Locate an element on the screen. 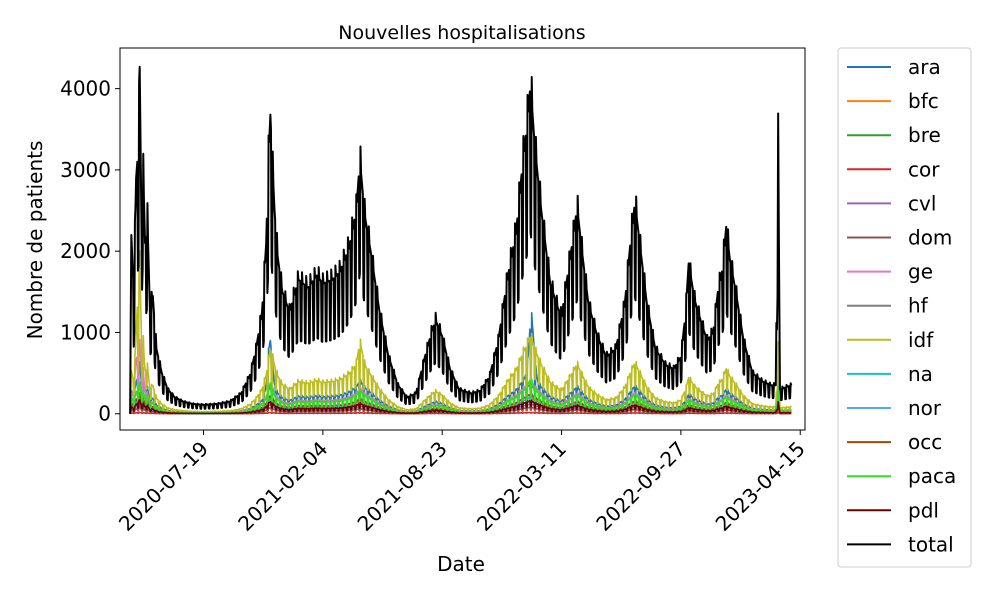 The height and width of the screenshot is (600, 1000). x-tick-label: 2021-02-04 is located at coordinates (282, 486).